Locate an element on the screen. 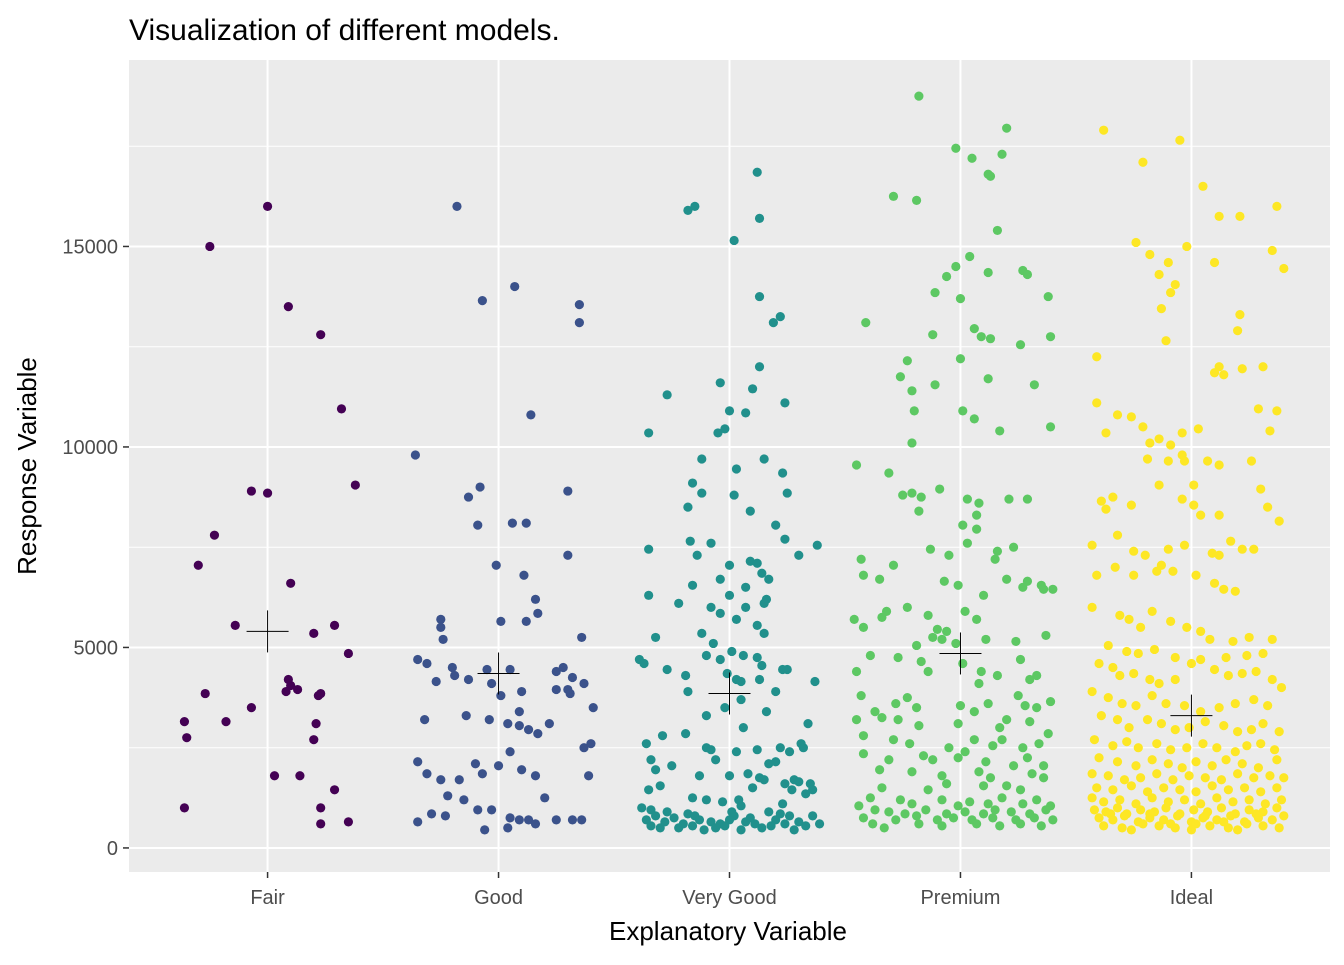  x-tick-label: Premium is located at coordinates (960, 898).